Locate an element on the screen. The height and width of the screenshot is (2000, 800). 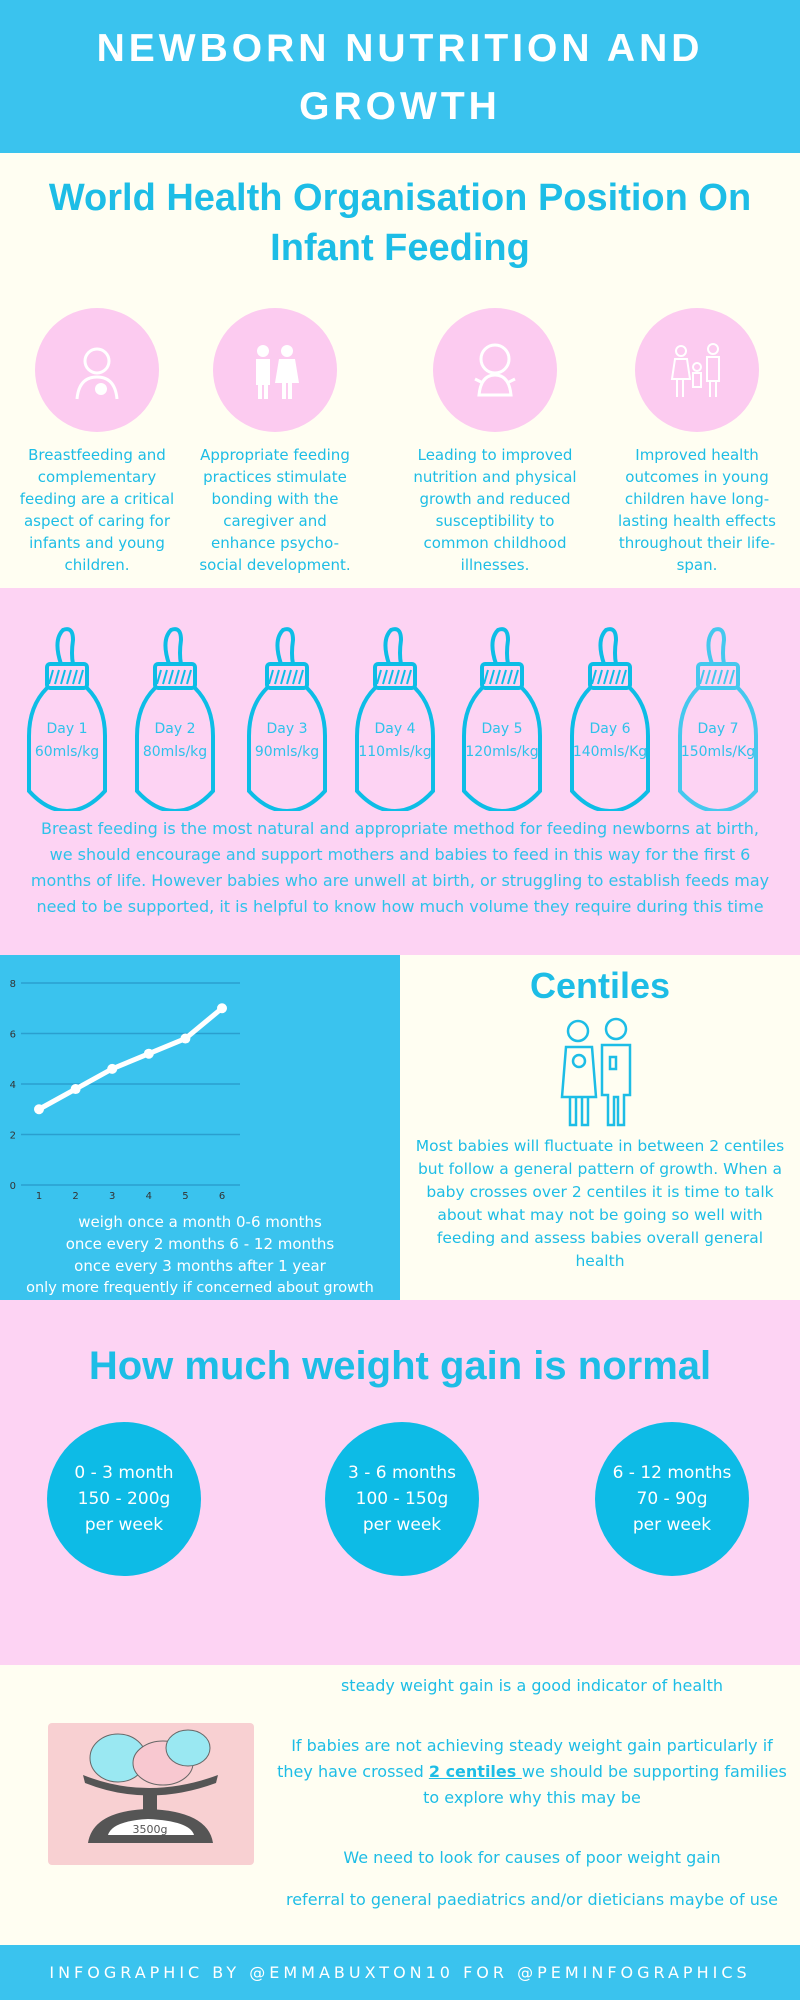
bottle-day: Day 1 is located at coordinates (67, 729).